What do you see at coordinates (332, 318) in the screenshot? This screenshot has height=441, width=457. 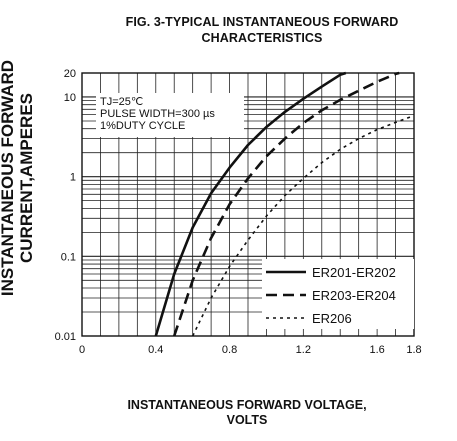 I see `legend-label: ER206` at bounding box center [332, 318].